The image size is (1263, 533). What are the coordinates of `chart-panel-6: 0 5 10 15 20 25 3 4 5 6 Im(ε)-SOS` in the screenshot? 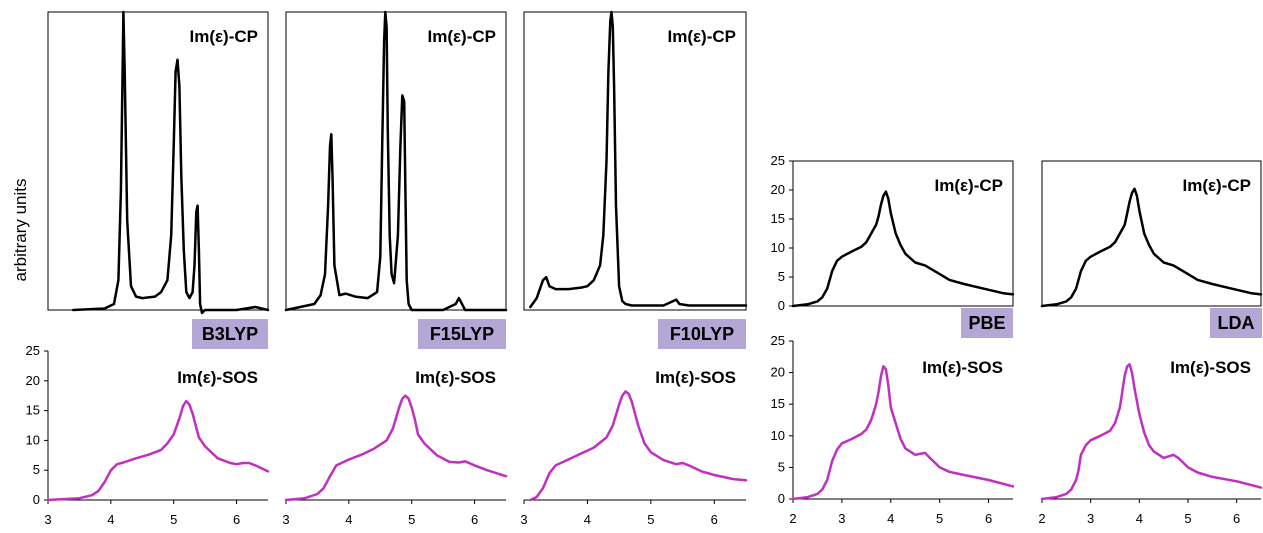 It's located at (148, 435).